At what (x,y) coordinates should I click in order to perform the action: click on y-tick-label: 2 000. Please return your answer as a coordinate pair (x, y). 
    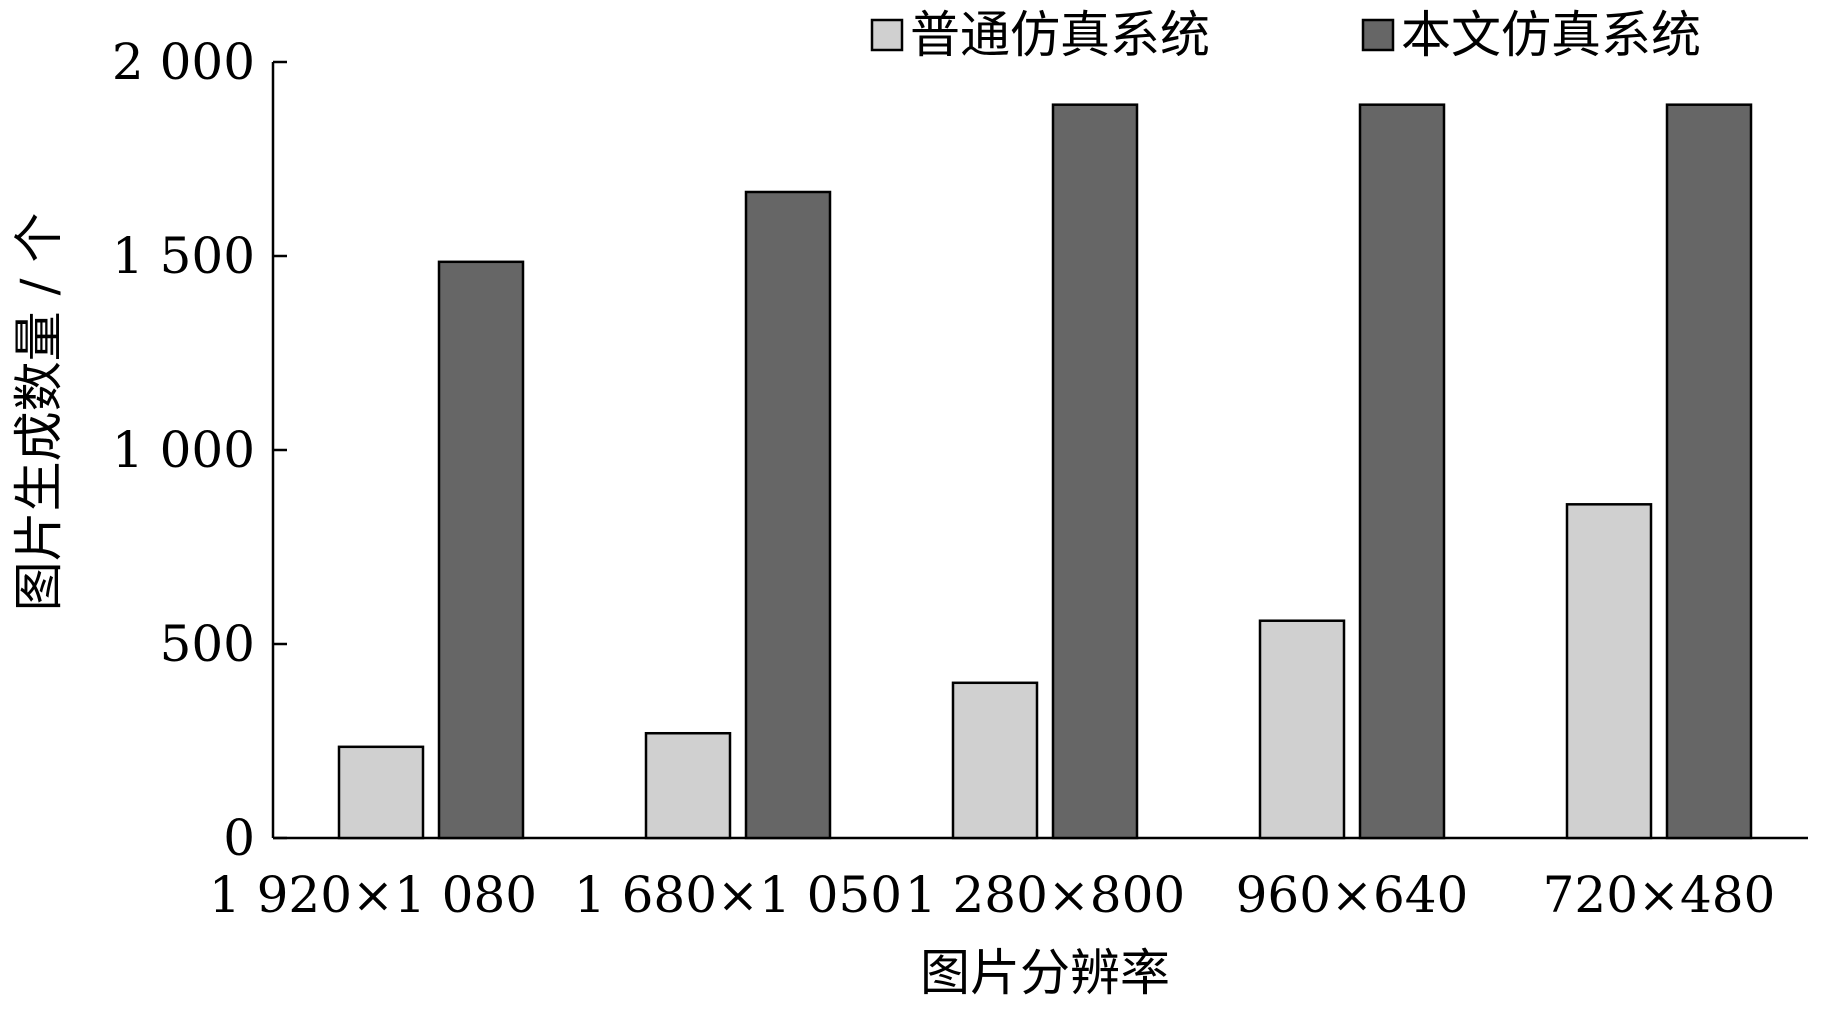
    Looking at the image, I should click on (183, 62).